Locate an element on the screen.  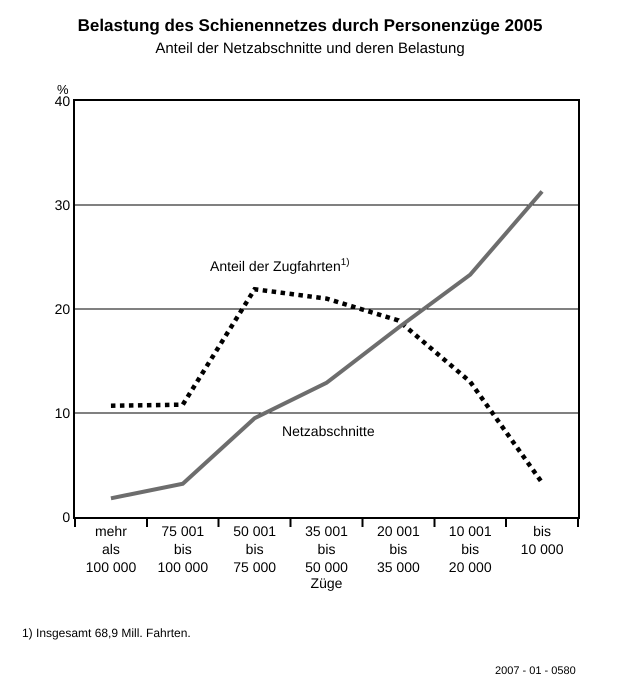
text: 2007 - 01 - 0580 is located at coordinates (535, 671).